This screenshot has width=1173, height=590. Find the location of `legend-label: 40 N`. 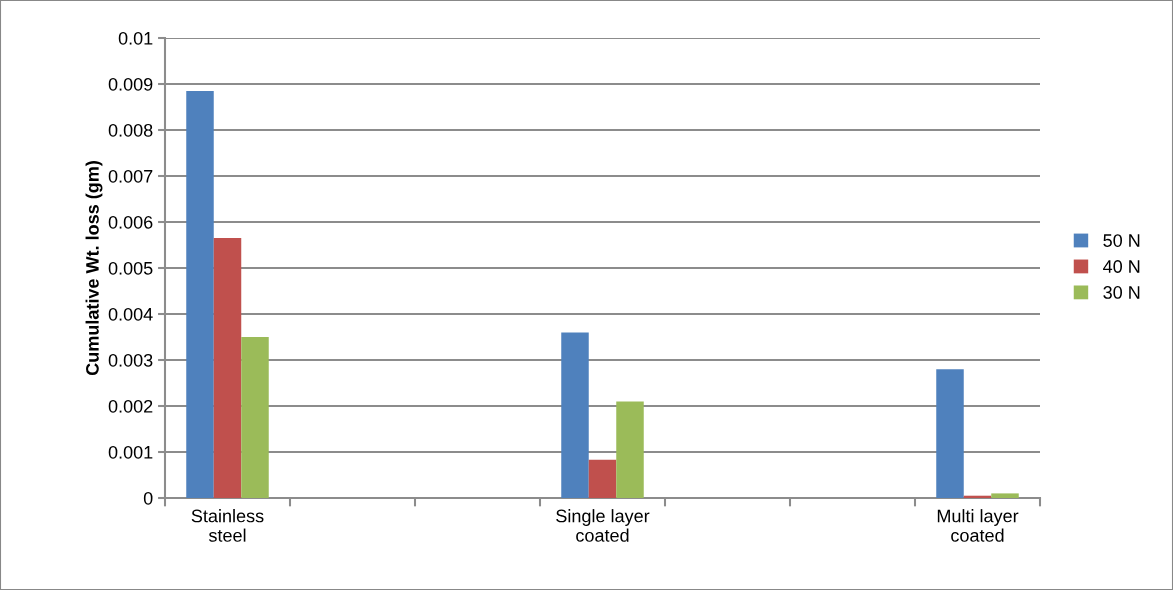

legend-label: 40 N is located at coordinates (1121, 266).